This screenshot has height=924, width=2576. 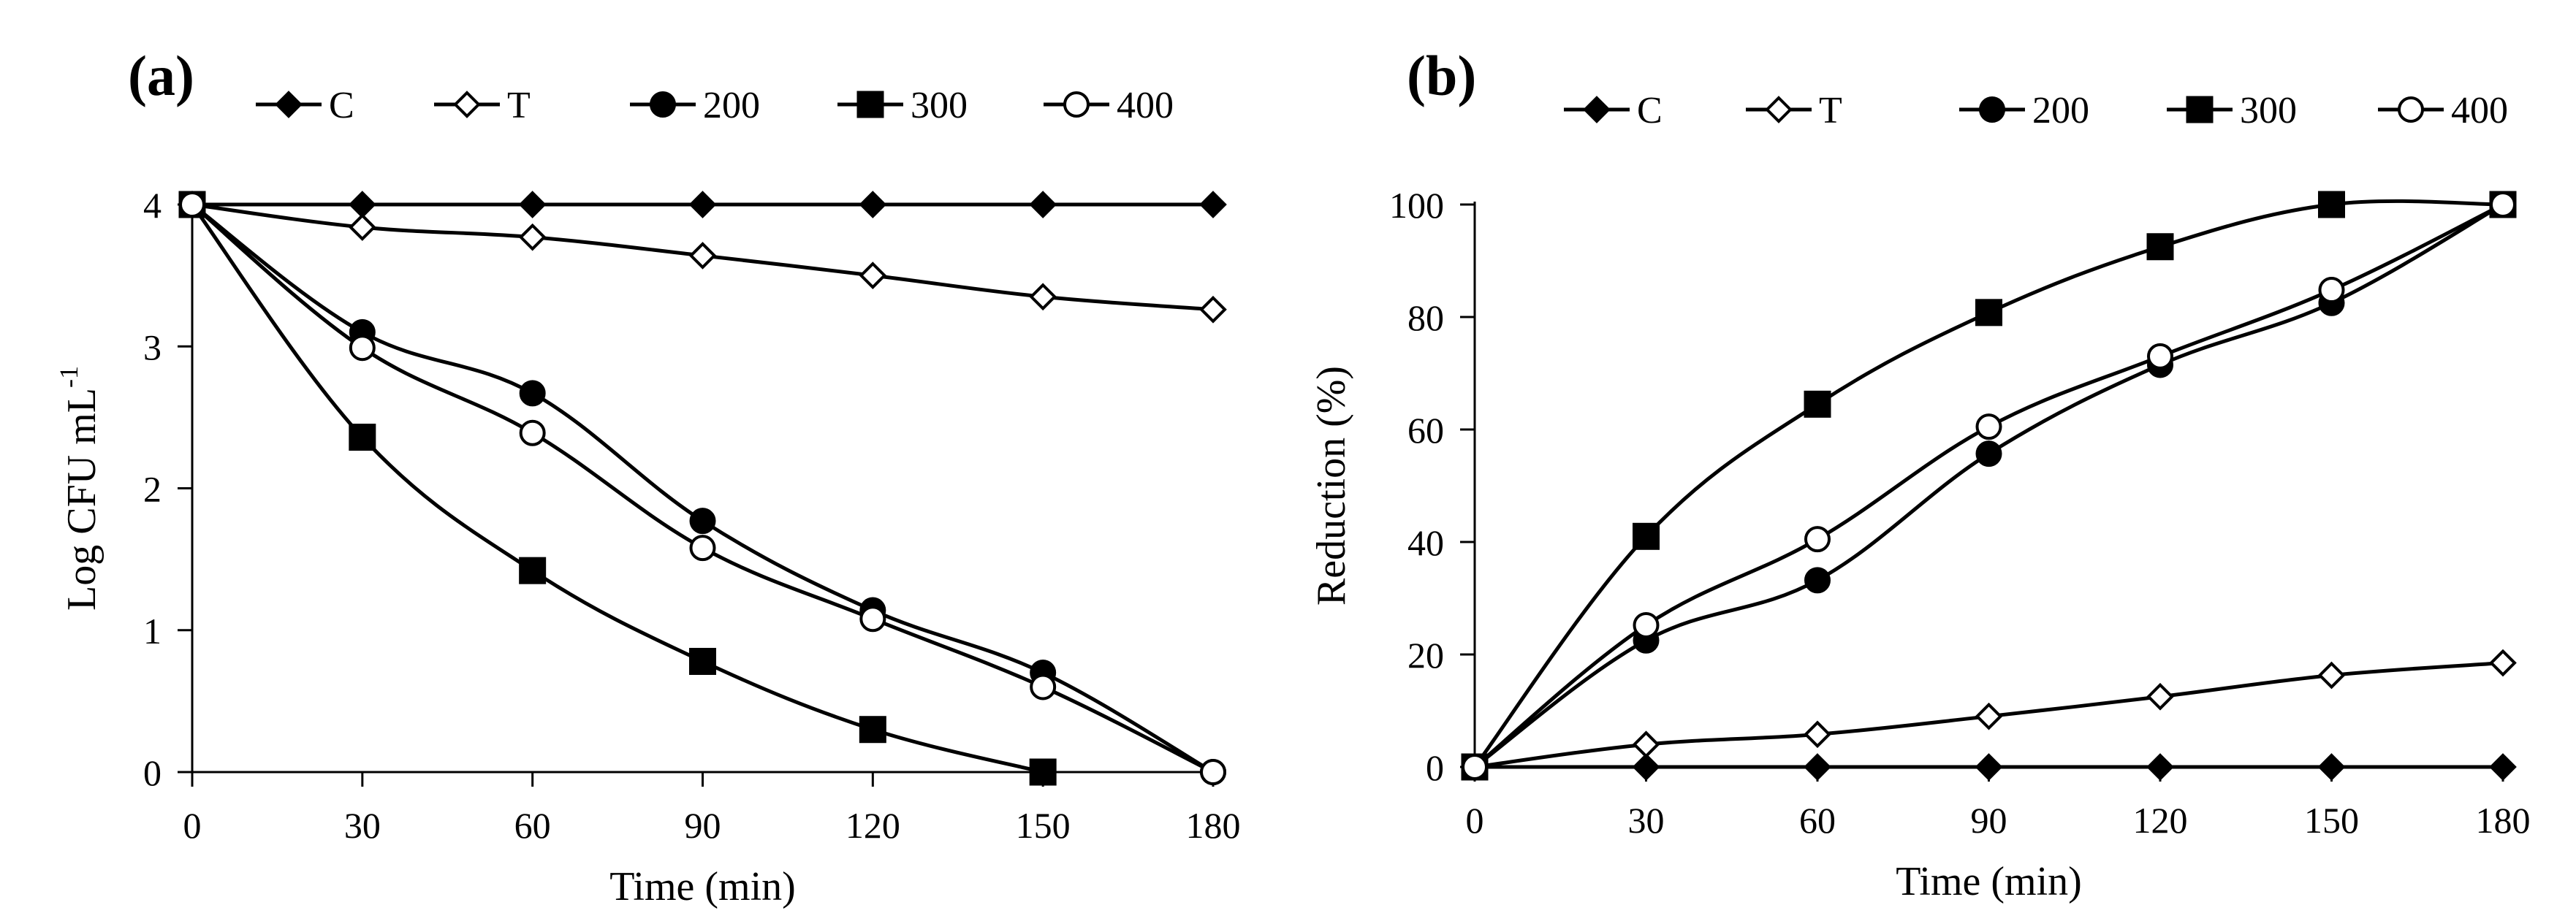 What do you see at coordinates (152, 489) in the screenshot?
I see `y-tick-label: 2` at bounding box center [152, 489].